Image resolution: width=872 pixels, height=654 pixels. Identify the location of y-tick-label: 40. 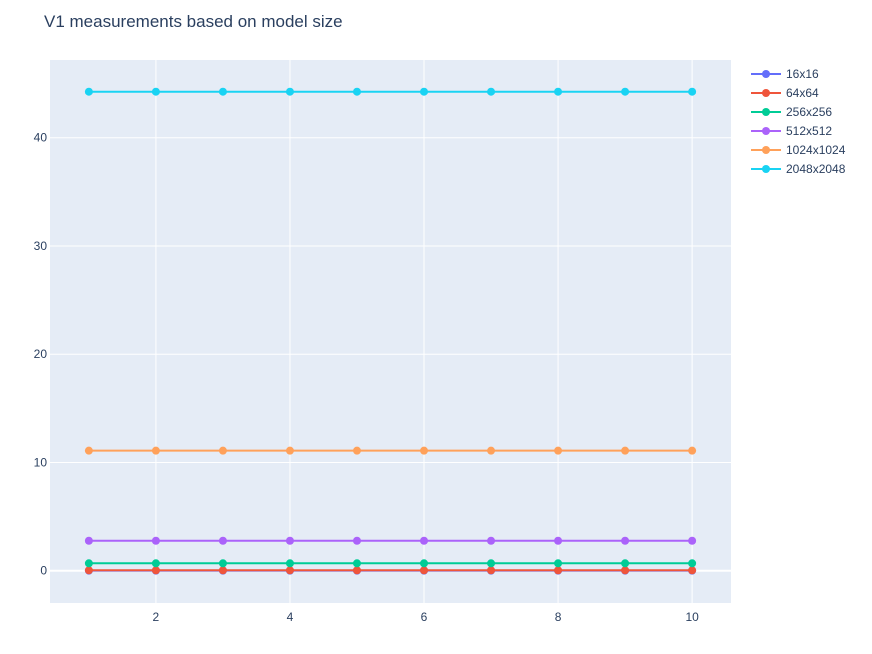
(41, 138).